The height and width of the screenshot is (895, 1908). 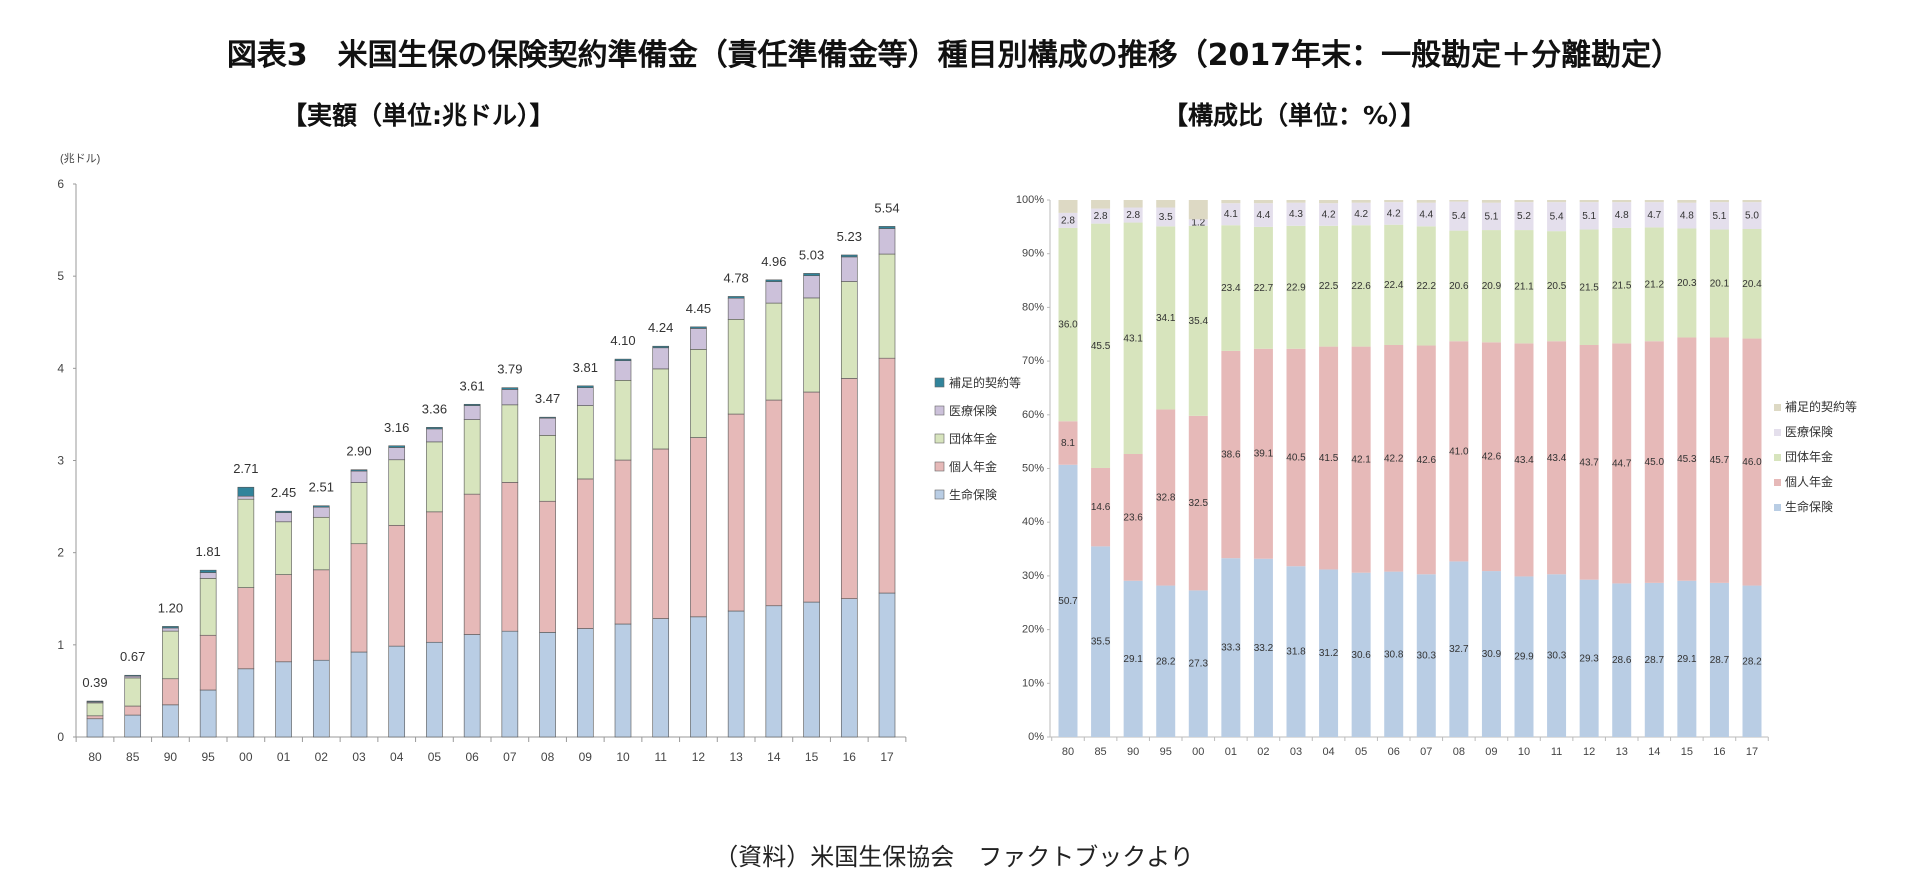 What do you see at coordinates (1101, 346) in the screenshot?
I see `segment-label: 45.5` at bounding box center [1101, 346].